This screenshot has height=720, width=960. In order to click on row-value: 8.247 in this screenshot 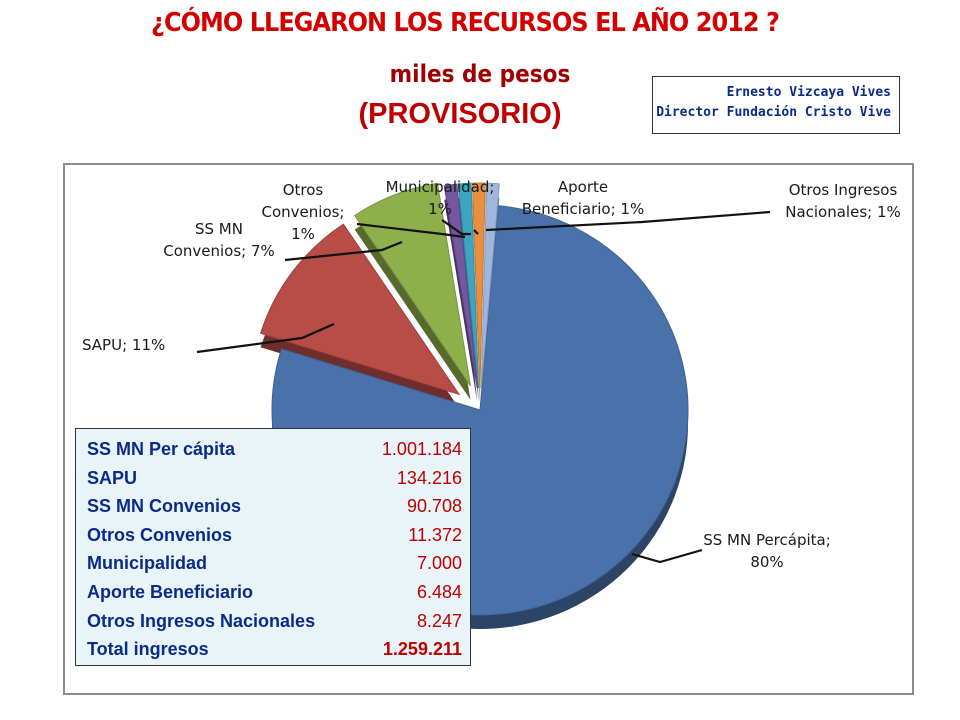, I will do `click(439, 620)`.